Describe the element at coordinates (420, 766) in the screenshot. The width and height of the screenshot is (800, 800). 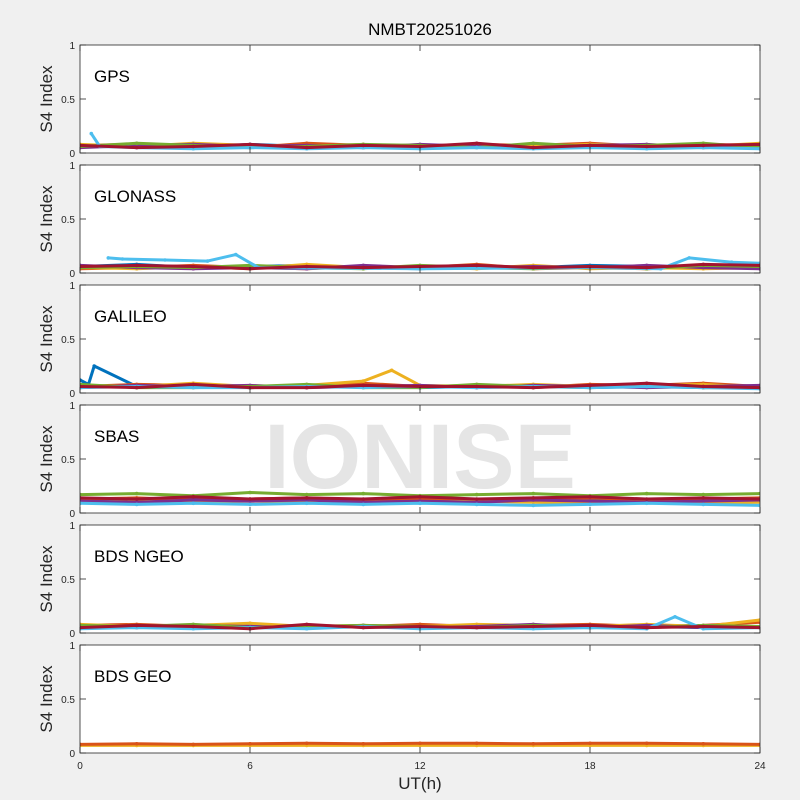
I see `x-tick-label: 12` at that location.